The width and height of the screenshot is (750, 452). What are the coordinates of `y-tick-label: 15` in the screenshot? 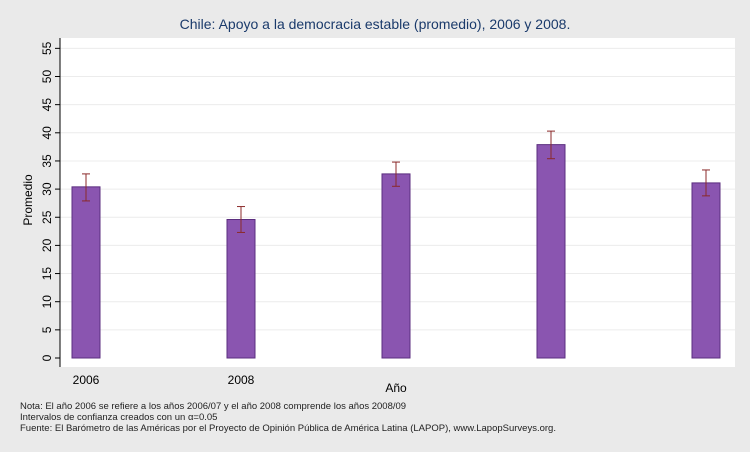 It's located at (47, 274).